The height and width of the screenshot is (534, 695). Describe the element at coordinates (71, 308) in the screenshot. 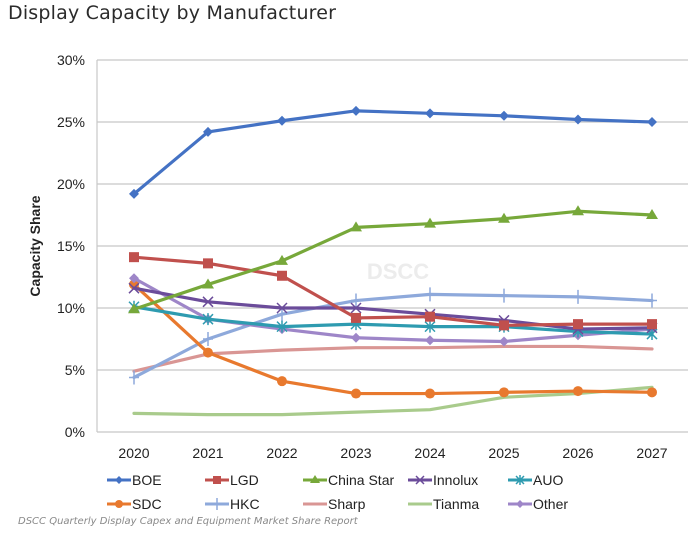

I see `y-tick-label: 10%` at that location.